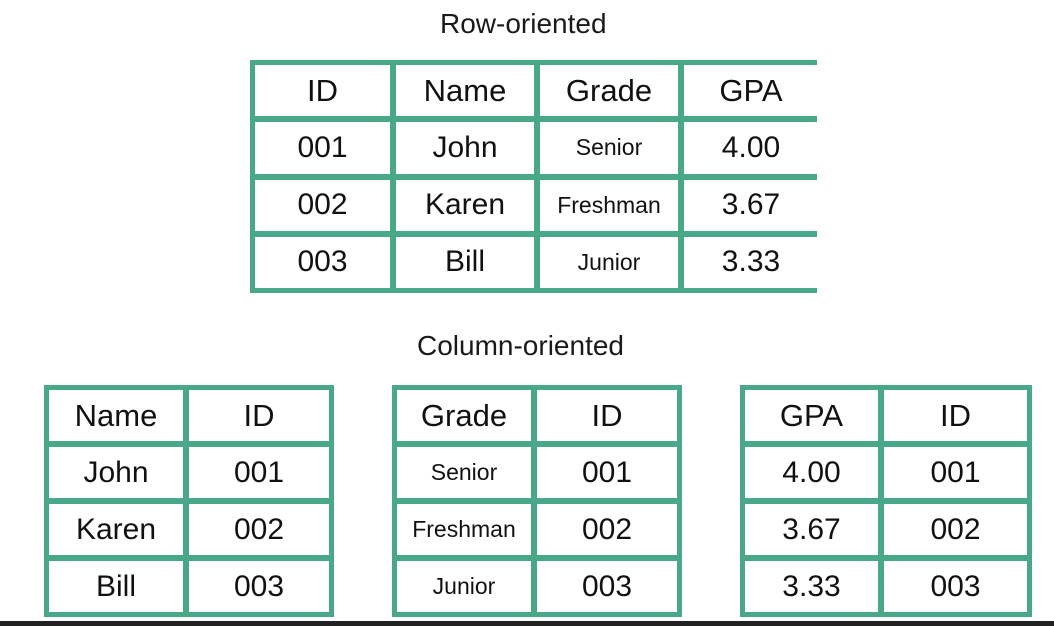  I want to click on row-oriented-title: Row-oriented, so click(523, 23).